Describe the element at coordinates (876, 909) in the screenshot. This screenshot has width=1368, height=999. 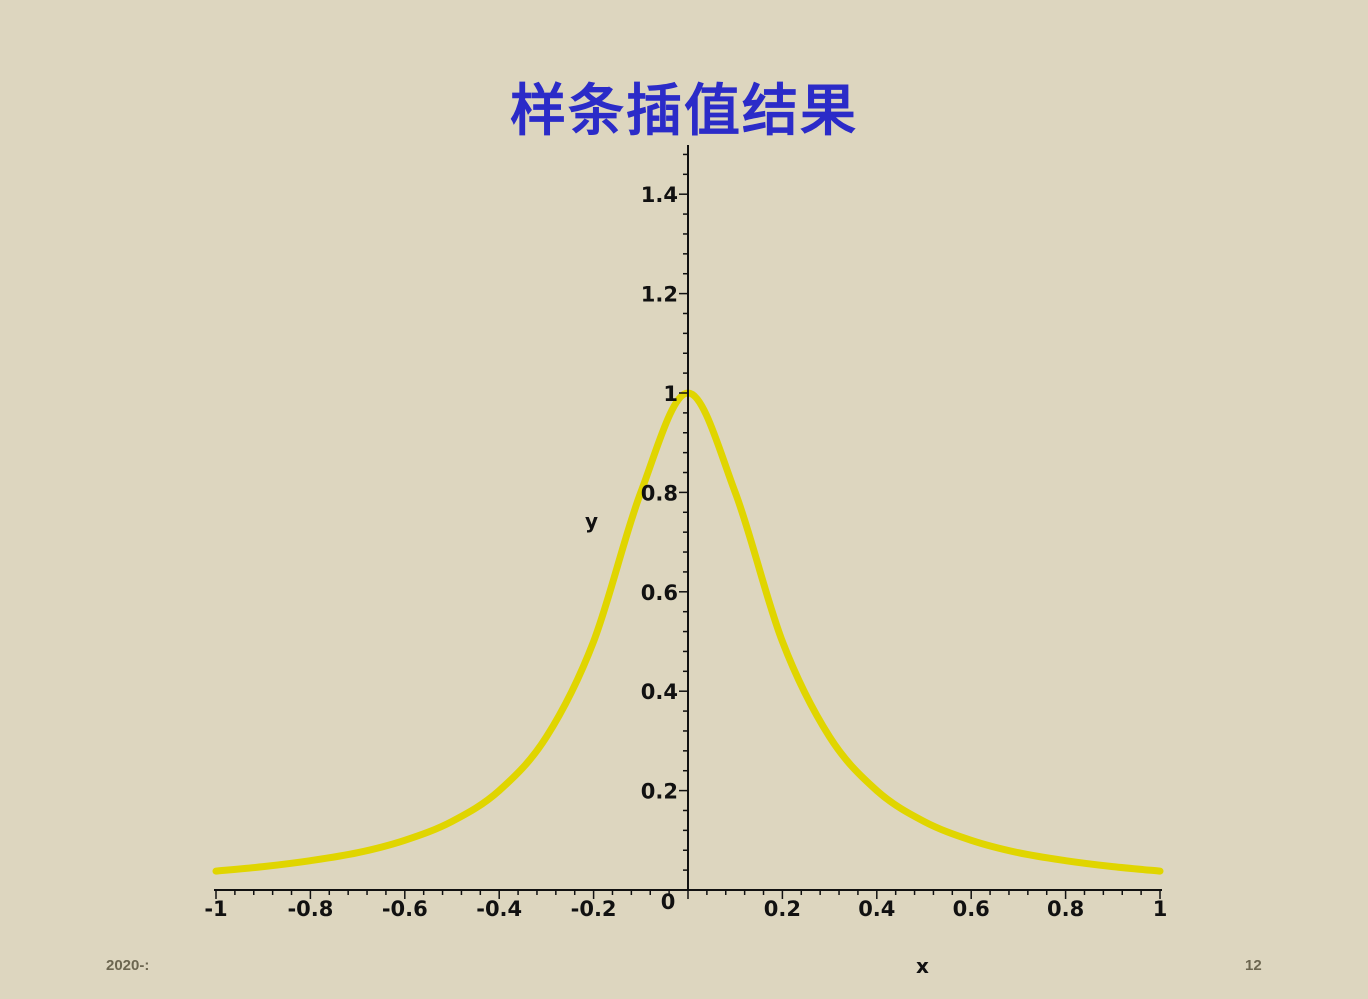
I see `x-tick-label: 0.4` at that location.